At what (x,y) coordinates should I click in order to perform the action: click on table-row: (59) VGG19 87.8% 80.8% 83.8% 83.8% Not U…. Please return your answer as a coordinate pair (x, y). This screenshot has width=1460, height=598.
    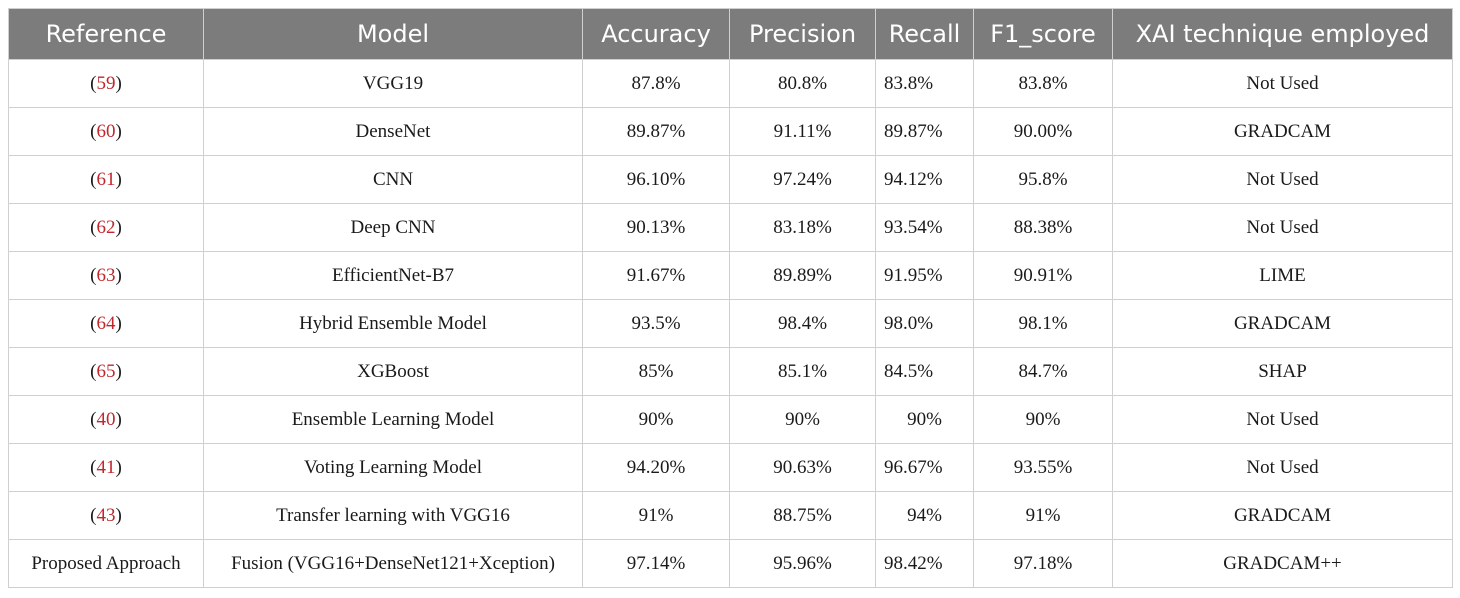
    Looking at the image, I should click on (730, 83).